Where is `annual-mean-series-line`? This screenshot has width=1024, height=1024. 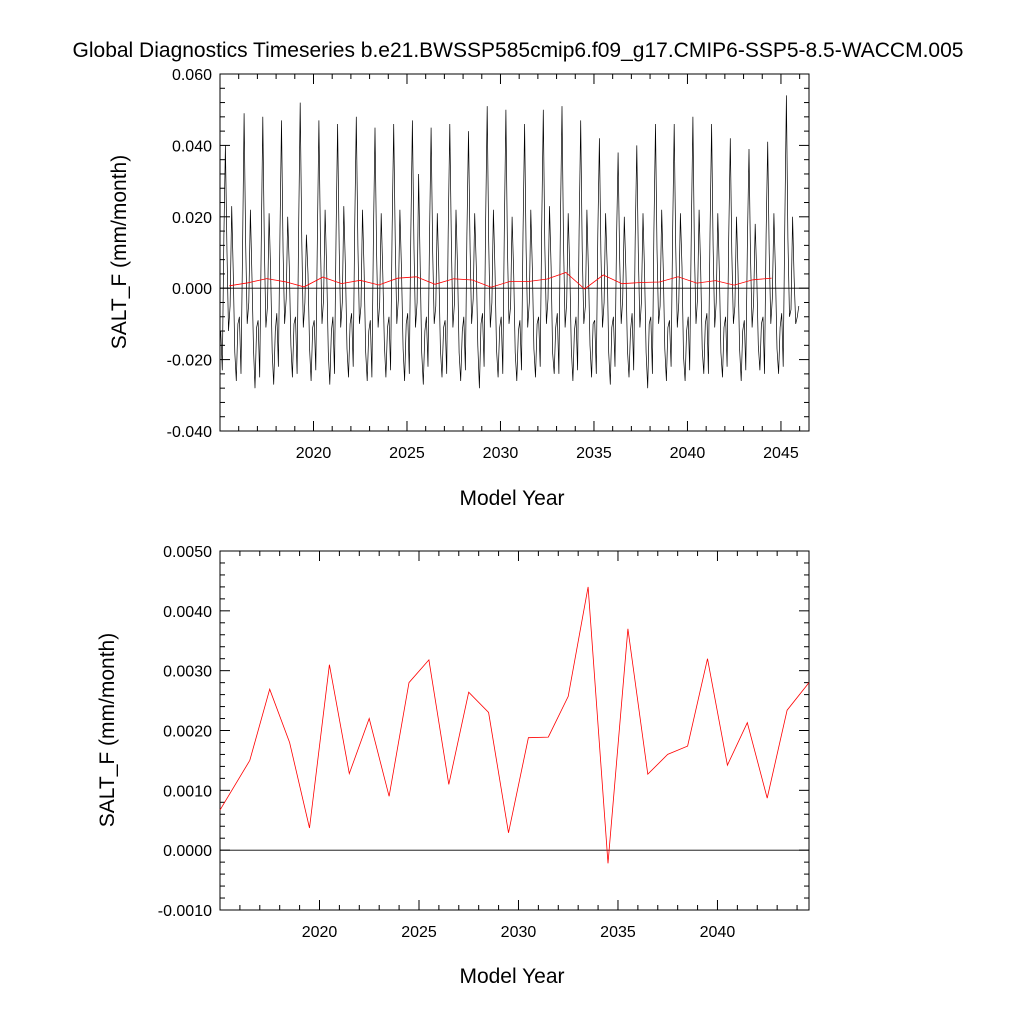
annual-mean-series-line is located at coordinates (500, 281).